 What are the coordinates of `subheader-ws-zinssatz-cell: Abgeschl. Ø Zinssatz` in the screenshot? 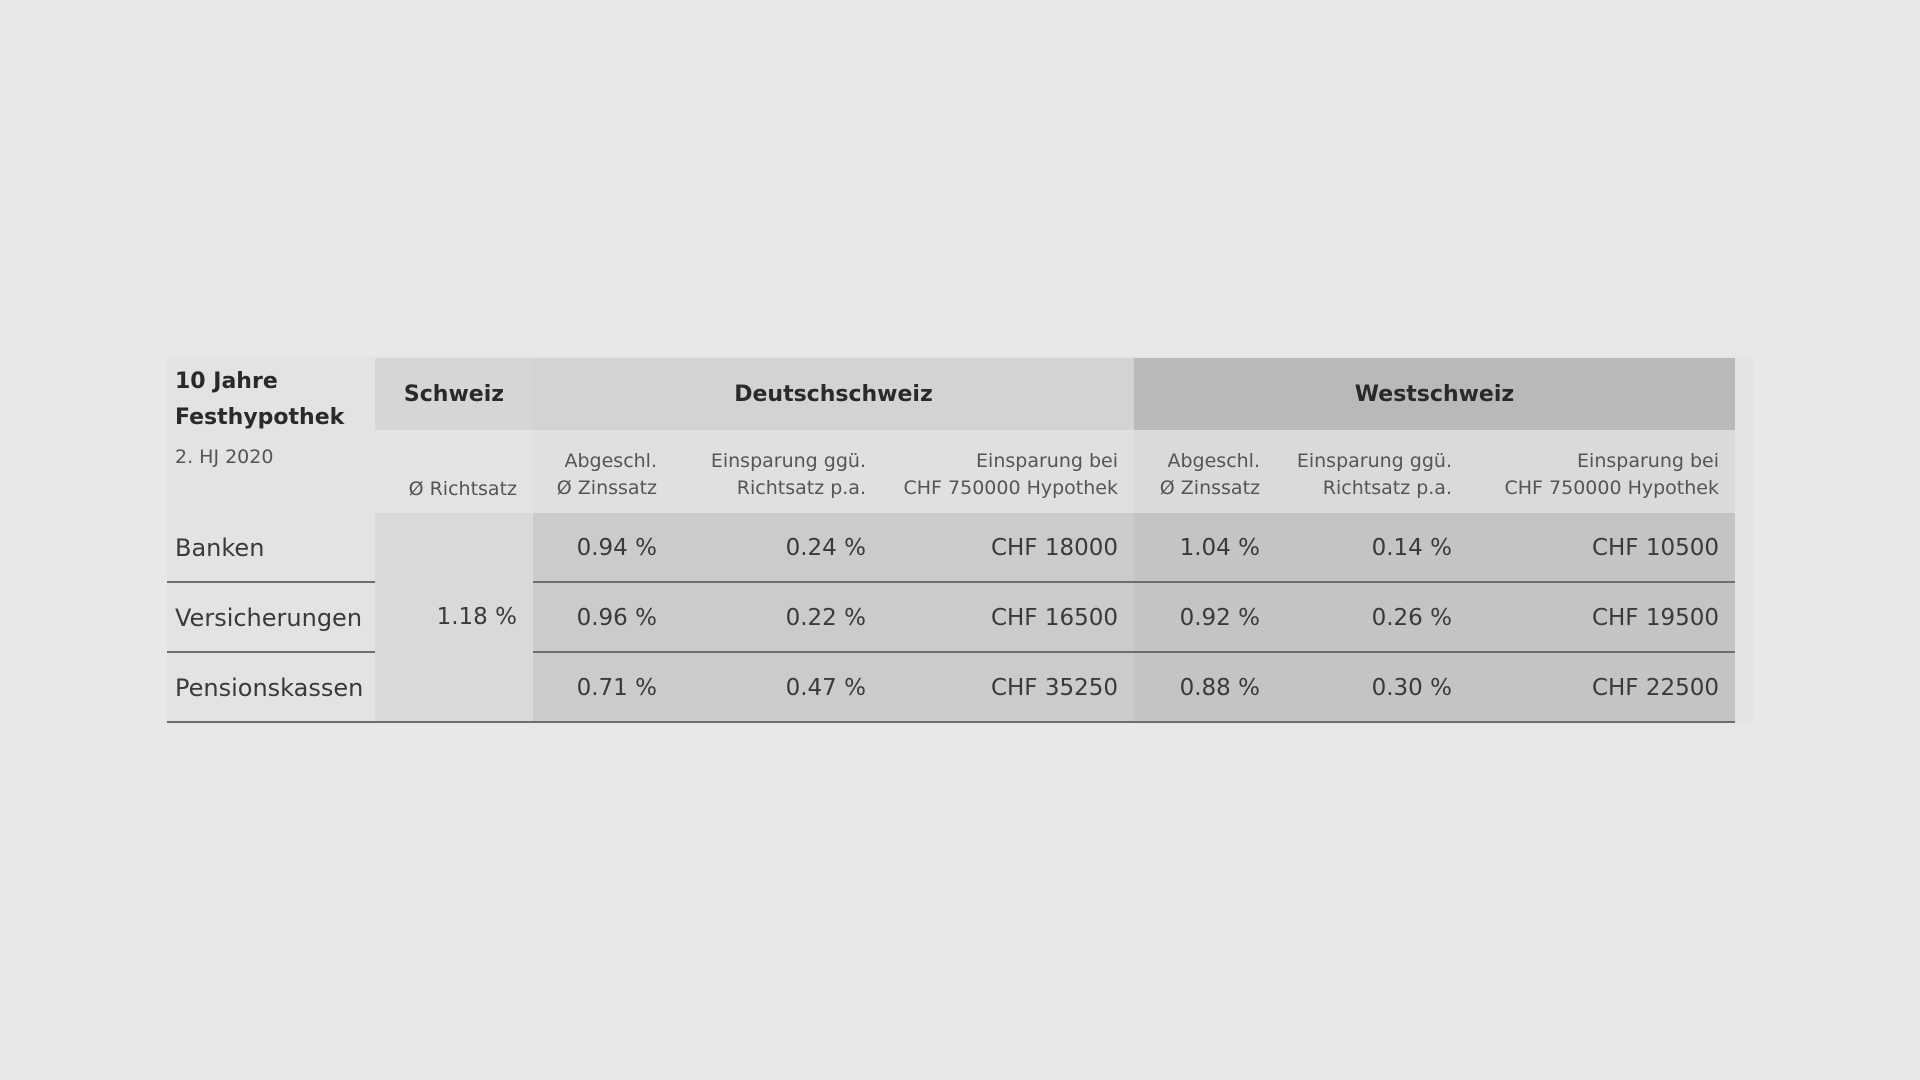 It's located at (1205, 471).